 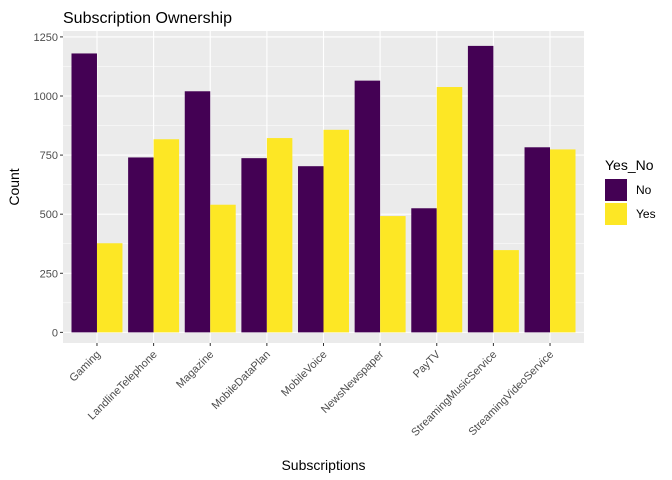 I want to click on bar-yes-gaming, so click(x=109, y=288).